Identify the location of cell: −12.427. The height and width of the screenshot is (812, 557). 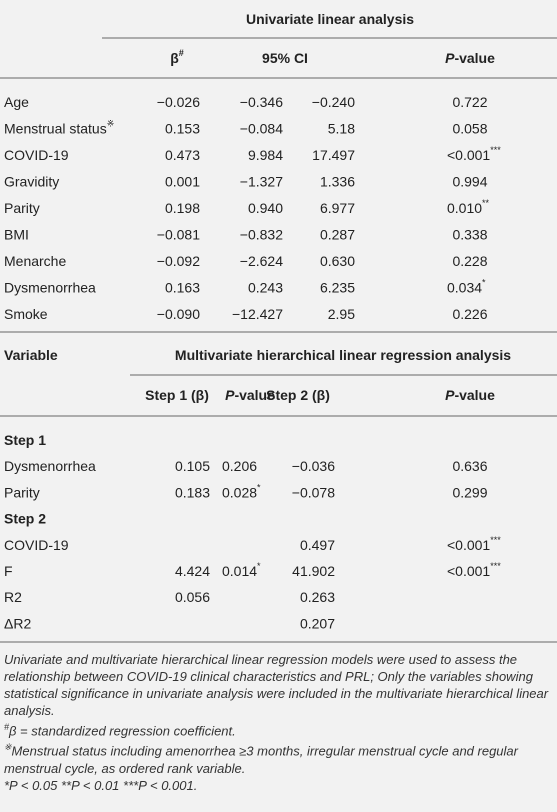
(257, 314).